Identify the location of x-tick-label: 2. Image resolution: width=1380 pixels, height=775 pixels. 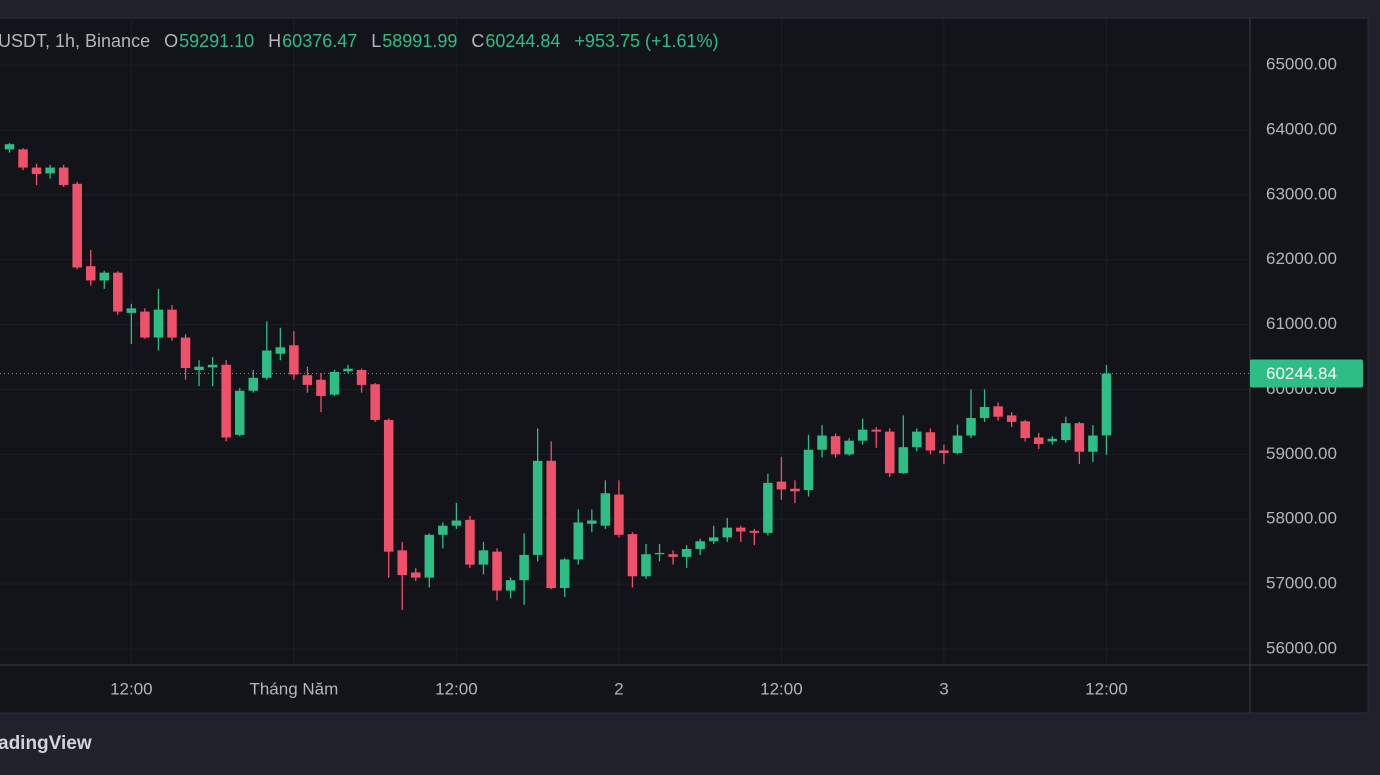
(618, 688).